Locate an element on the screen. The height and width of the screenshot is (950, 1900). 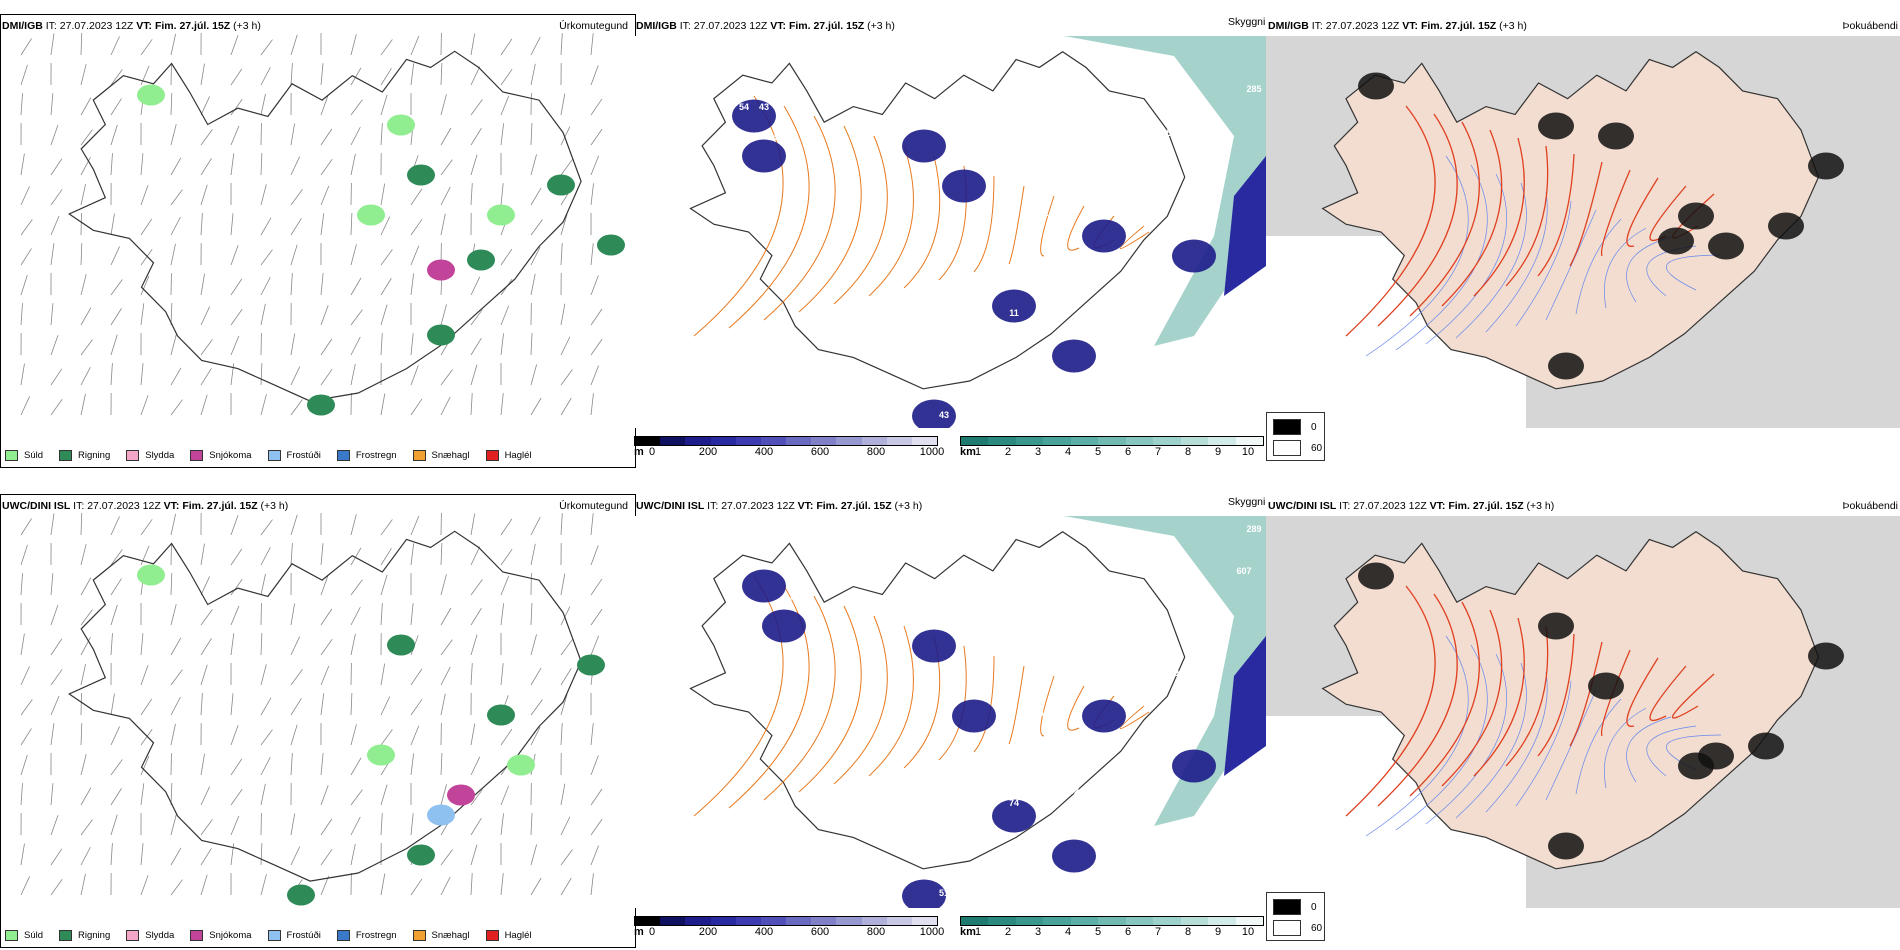
issue-time: 27.07.2023 12Z is located at coordinates (96, 26).